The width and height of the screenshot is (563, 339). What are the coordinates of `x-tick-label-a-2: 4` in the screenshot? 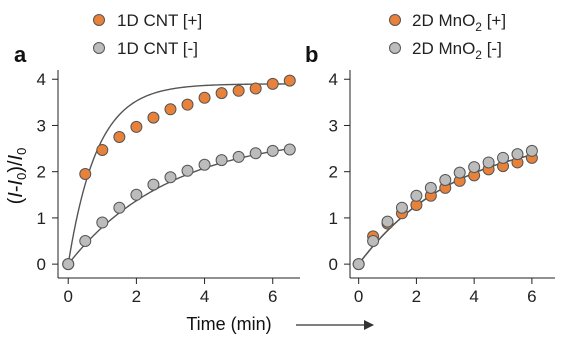 It's located at (204, 296).